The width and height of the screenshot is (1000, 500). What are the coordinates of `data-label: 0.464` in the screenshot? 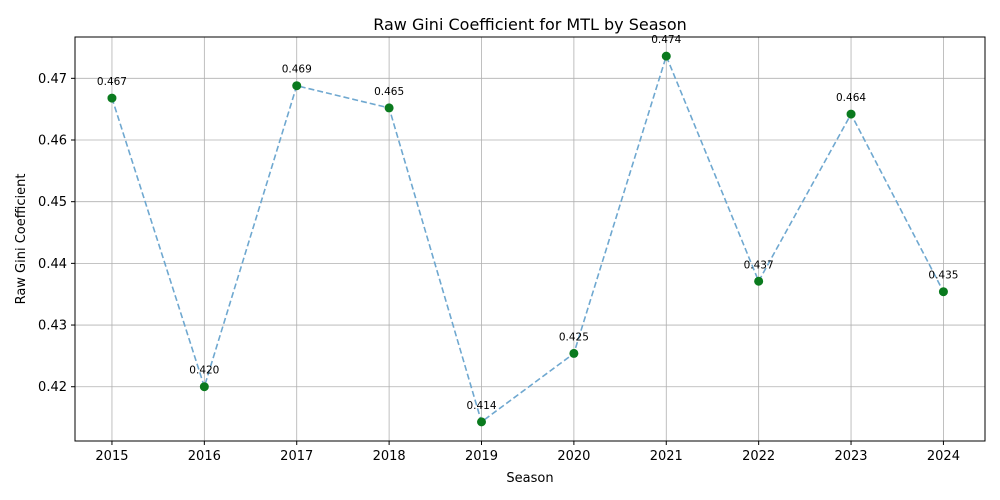 It's located at (851, 98).